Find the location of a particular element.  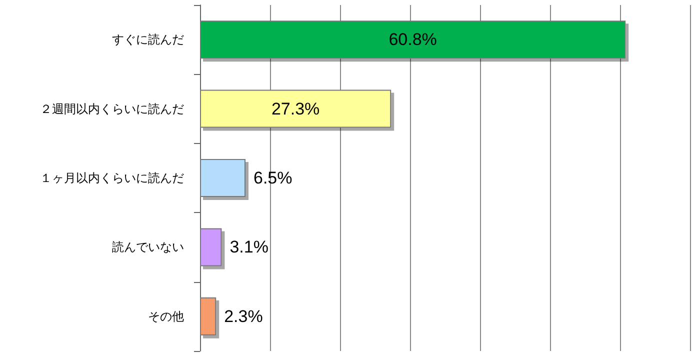

y-tick-label: ２週間以内くらいに読んだ is located at coordinates (112, 109).